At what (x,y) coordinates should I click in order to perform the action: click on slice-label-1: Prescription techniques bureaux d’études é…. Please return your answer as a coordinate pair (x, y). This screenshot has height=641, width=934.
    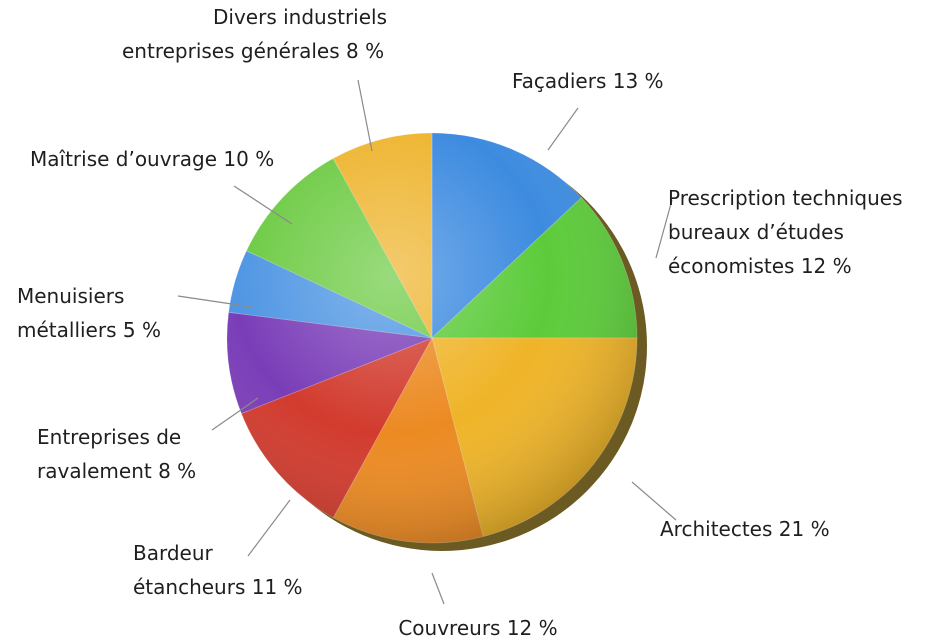
    Looking at the image, I should click on (785, 232).